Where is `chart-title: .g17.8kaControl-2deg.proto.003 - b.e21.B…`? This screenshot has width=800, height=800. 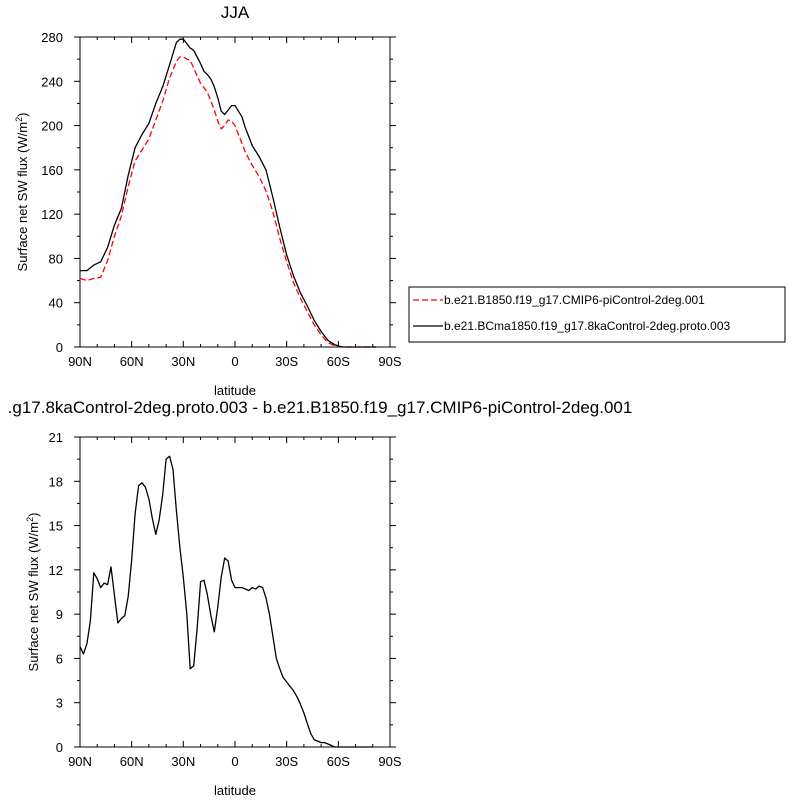
chart-title: .g17.8kaControl-2deg.proto.003 - b.e21.B… is located at coordinates (320, 407).